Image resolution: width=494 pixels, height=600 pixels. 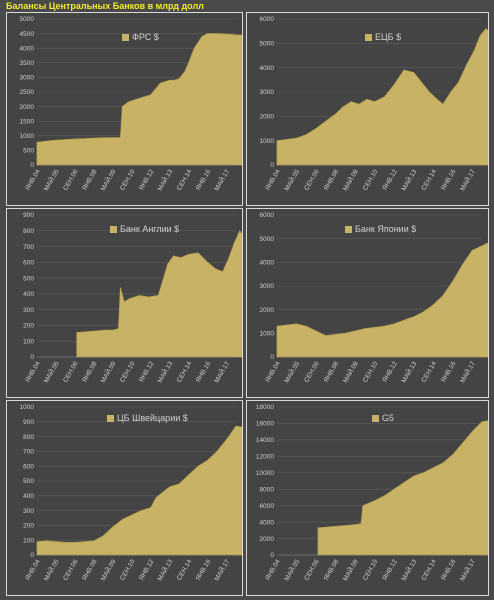 What do you see at coordinates (386, 229) in the screenshot?
I see `legend-label: Банк Японии $` at bounding box center [386, 229].